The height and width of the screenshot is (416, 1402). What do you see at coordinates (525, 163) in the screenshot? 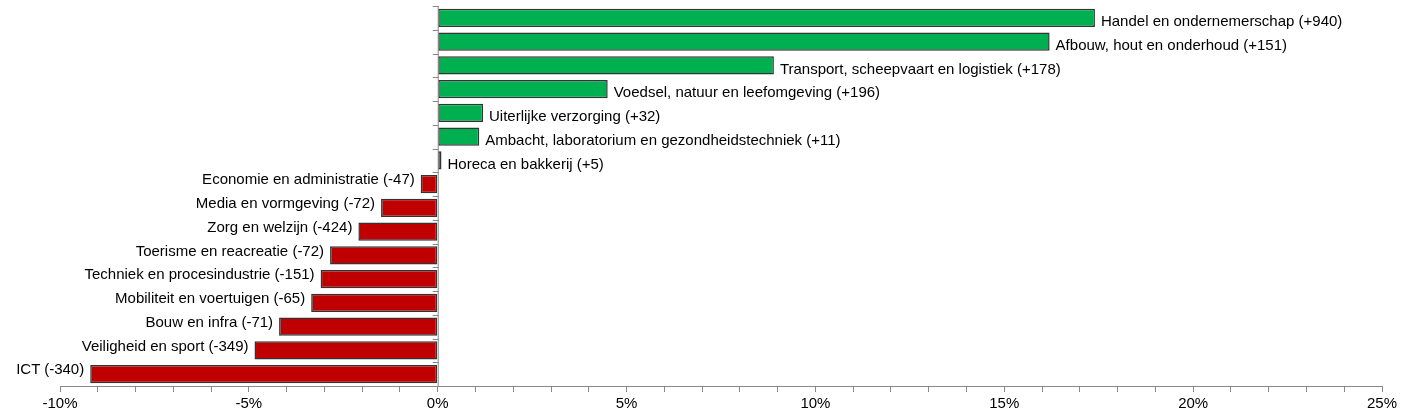
I see `y-tick-label: Horeca en bakkerij (+5)` at bounding box center [525, 163].